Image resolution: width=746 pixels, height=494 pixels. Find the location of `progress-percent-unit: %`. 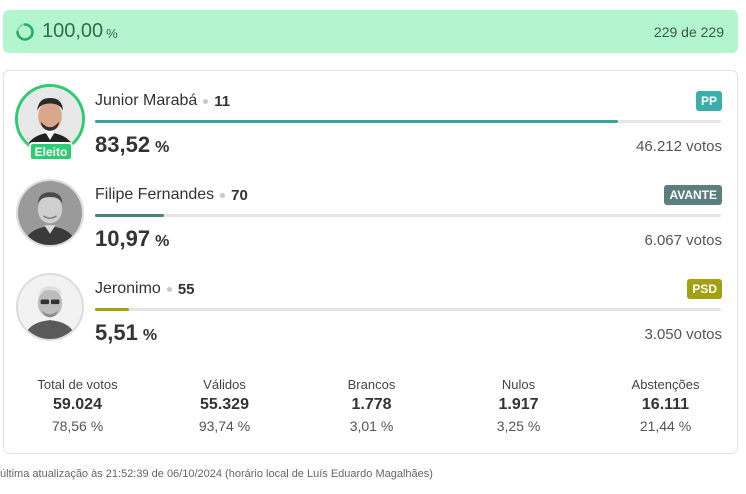

progress-percent-unit: % is located at coordinates (112, 33).